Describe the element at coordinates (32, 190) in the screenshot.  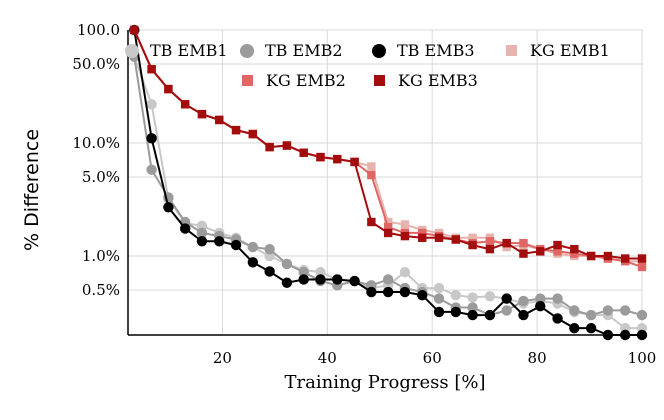
I see `y-axis-title: % Difference` at that location.